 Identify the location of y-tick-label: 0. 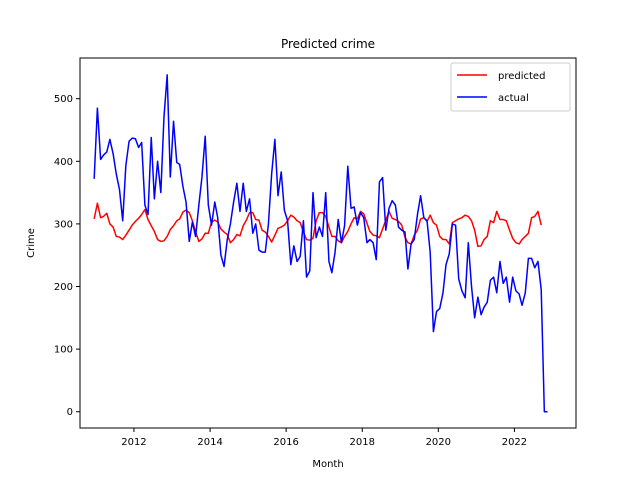
(70, 412).